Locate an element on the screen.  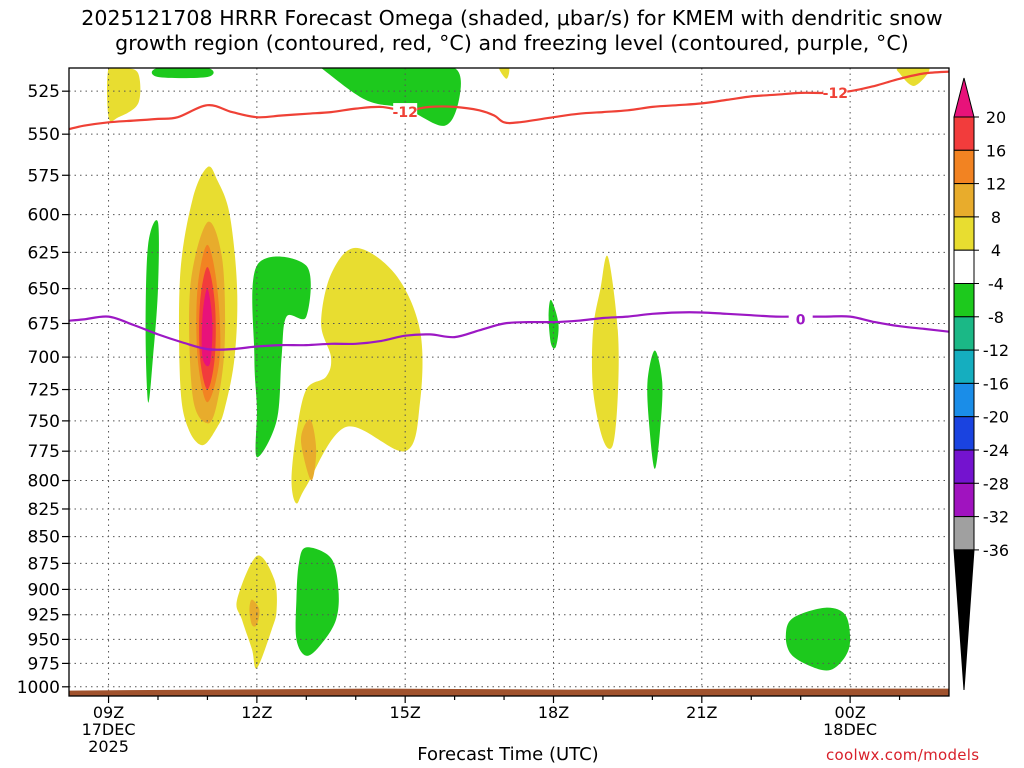
y-tick-label: 775 is located at coordinates (44, 452).